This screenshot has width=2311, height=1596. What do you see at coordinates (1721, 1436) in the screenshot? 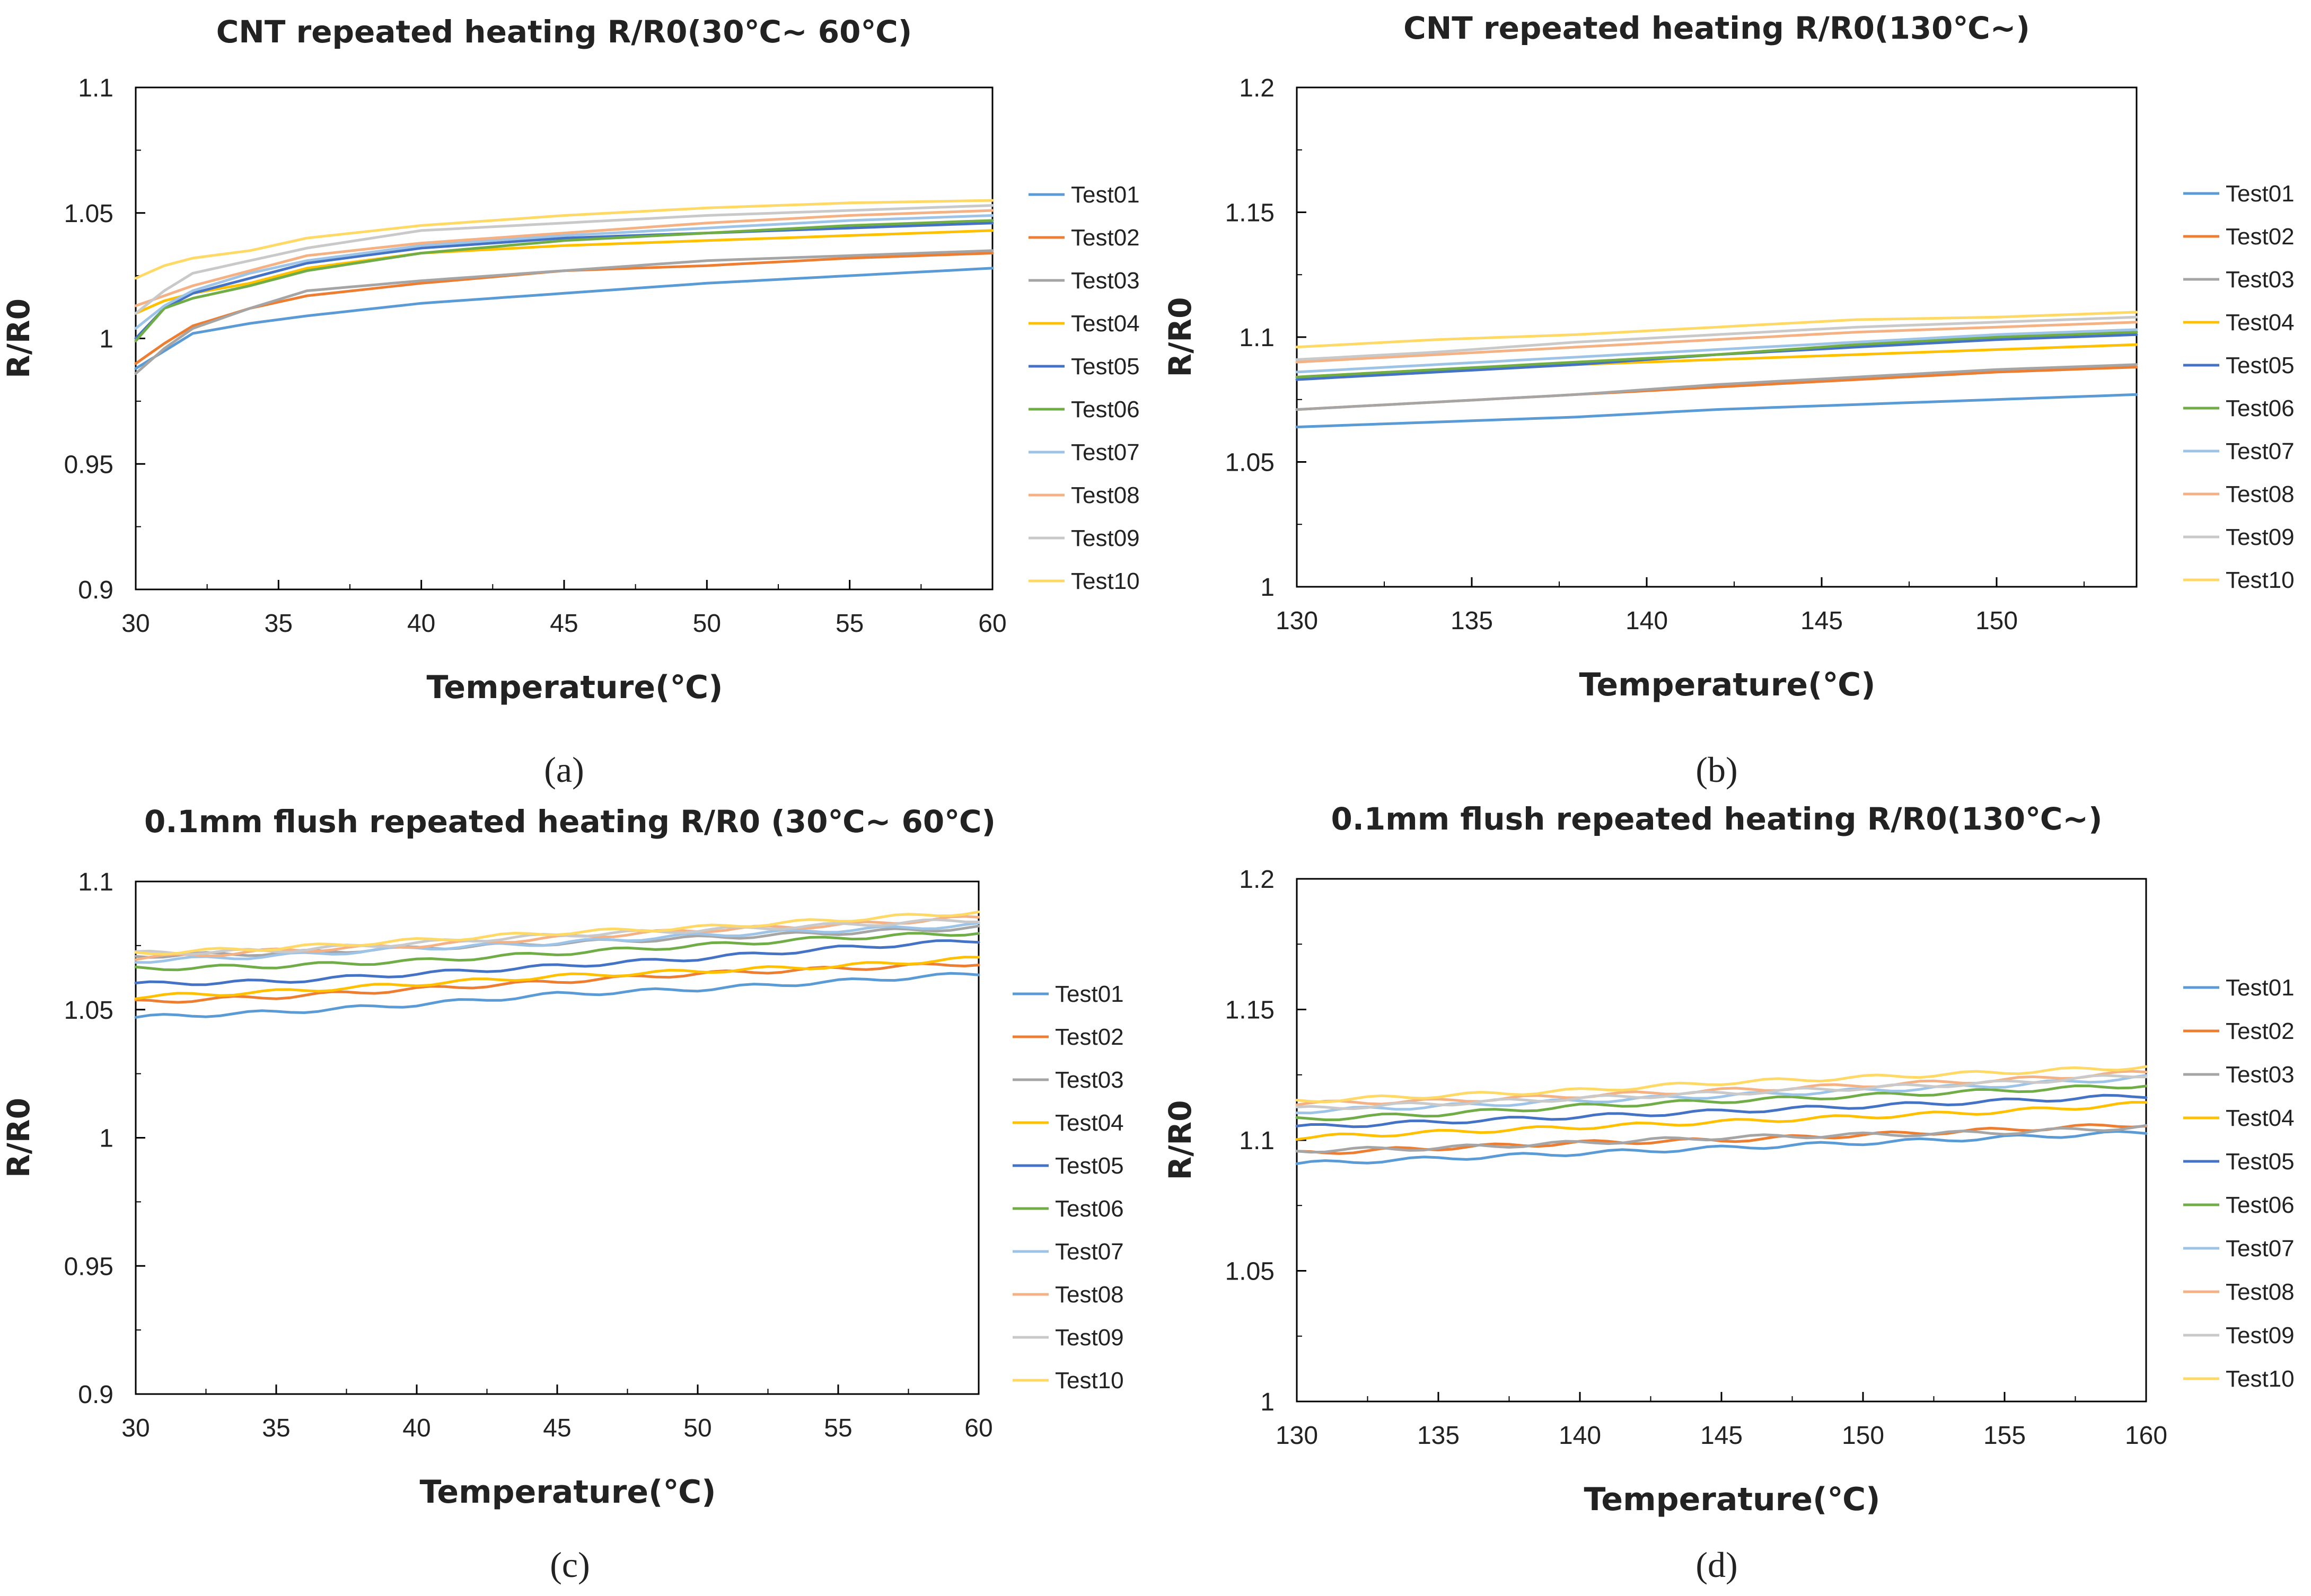
I see `x-tick-label: 145` at bounding box center [1721, 1436].